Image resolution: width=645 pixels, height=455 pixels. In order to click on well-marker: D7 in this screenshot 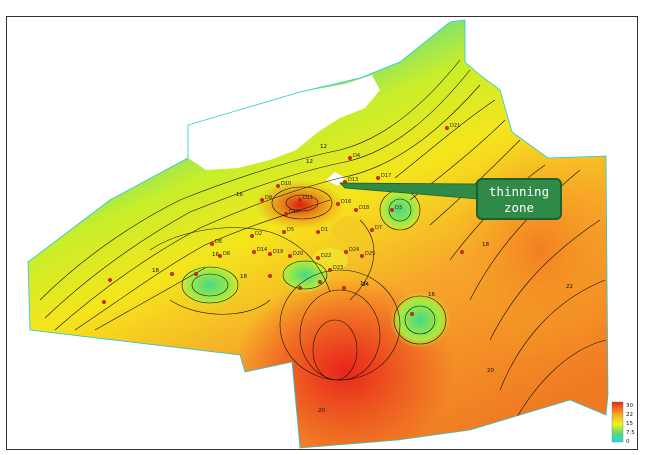, I will do `click(376, 228)`.